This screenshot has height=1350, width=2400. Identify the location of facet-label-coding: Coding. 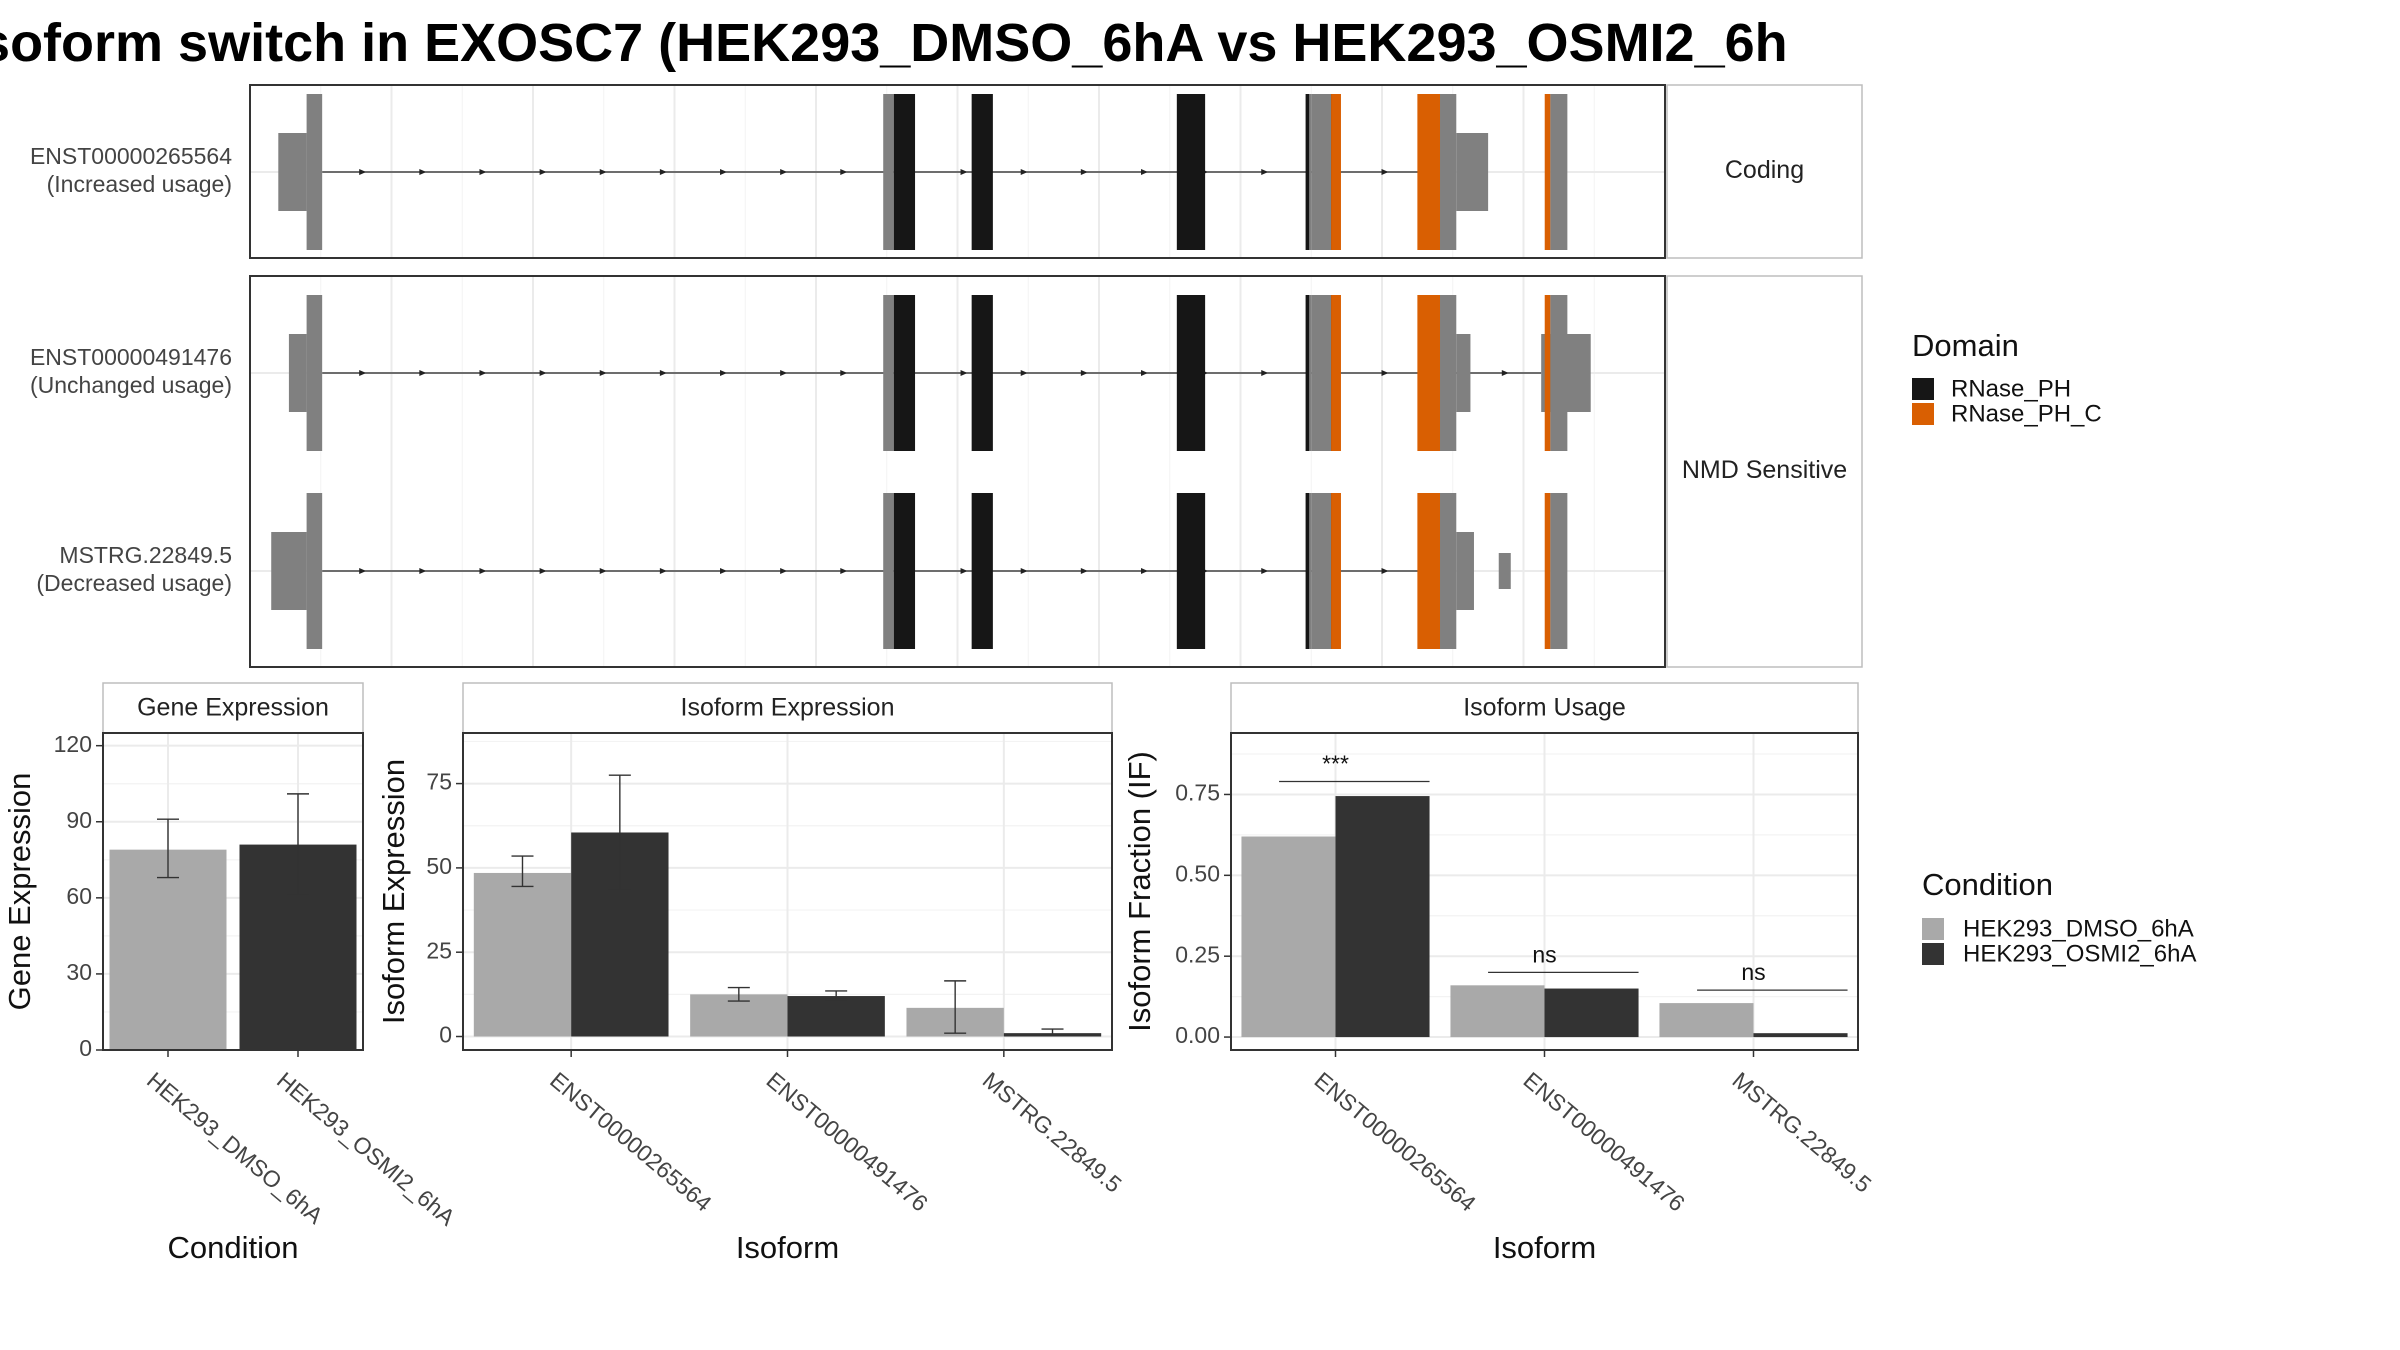
(1764, 170).